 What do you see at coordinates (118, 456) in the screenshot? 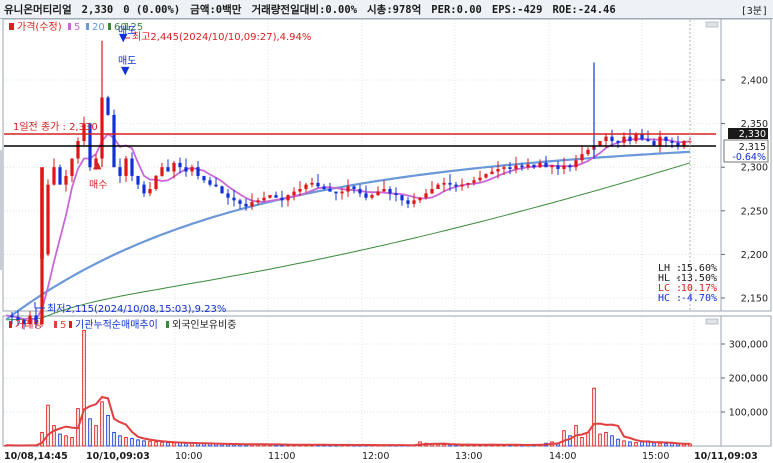
I see `time-tick-label: 10/10,09:03` at bounding box center [118, 456].